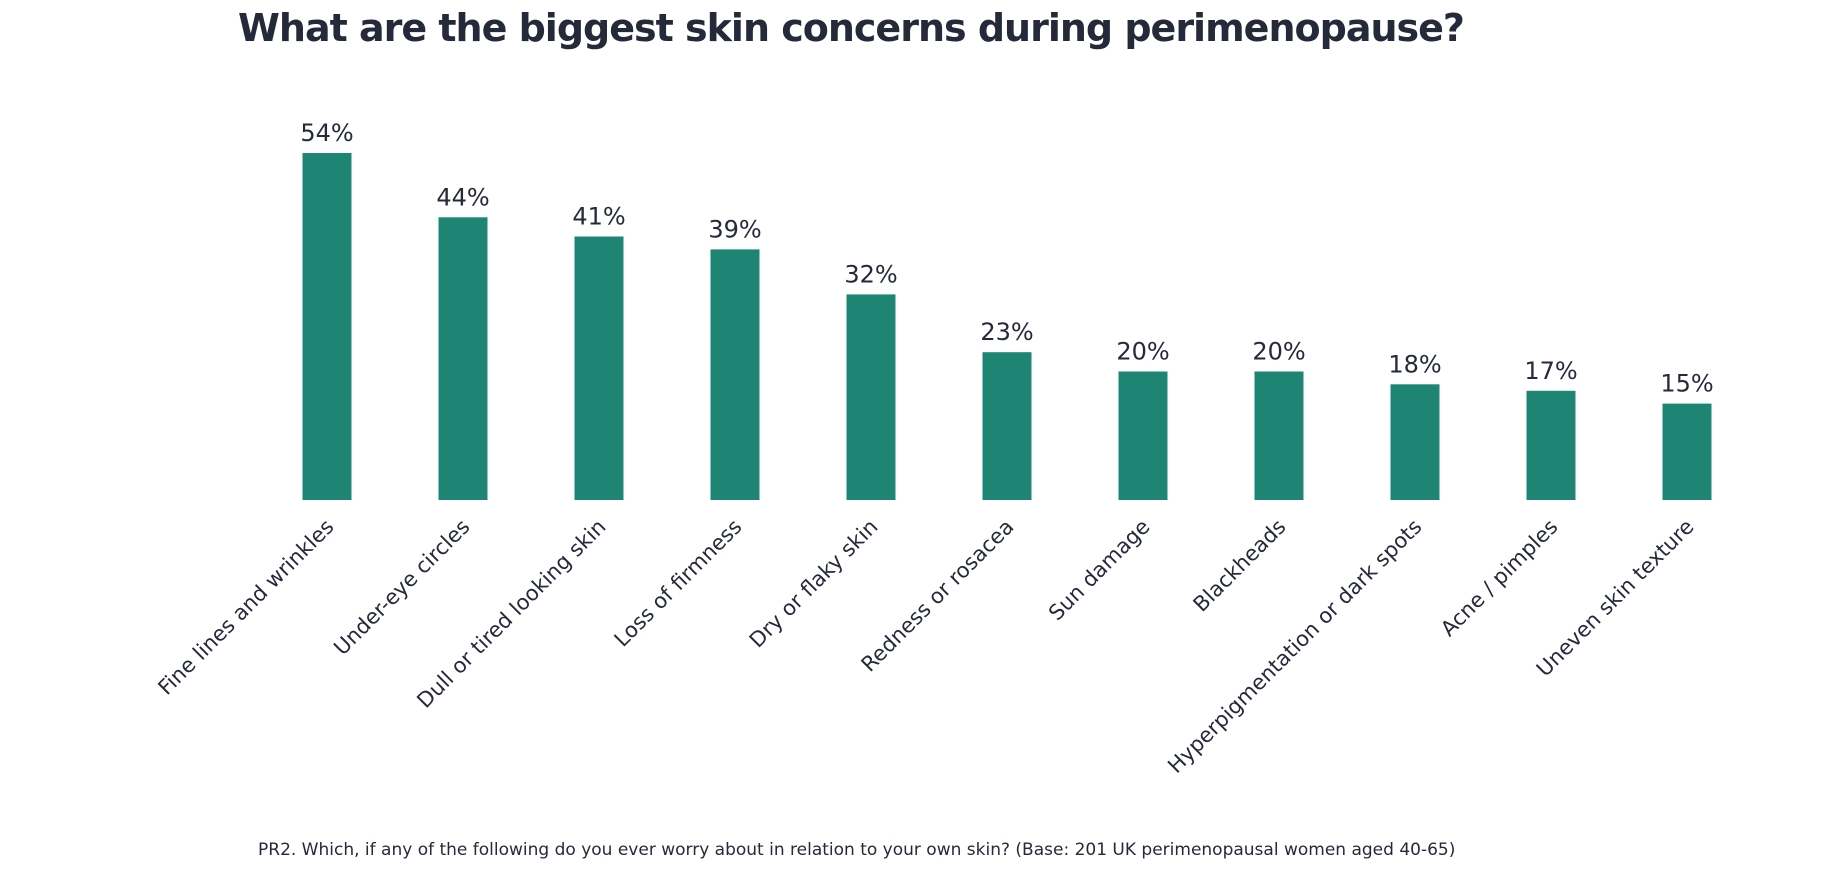 The image size is (1847, 893). What do you see at coordinates (1240, 566) in the screenshot?
I see `category-label: Blackheads` at bounding box center [1240, 566].